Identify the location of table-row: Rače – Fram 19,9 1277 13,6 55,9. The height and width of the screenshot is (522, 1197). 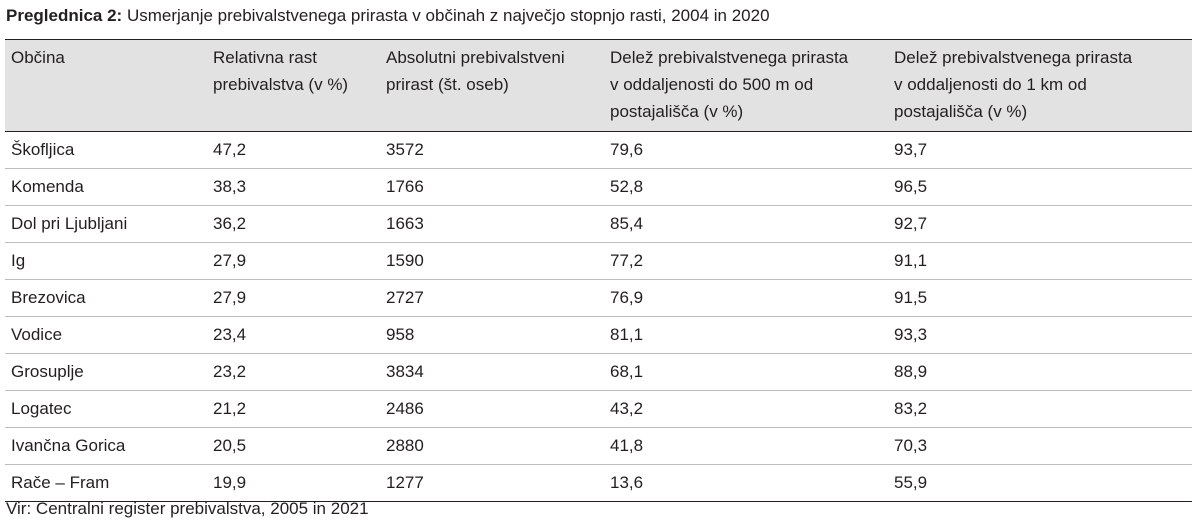
(598, 483).